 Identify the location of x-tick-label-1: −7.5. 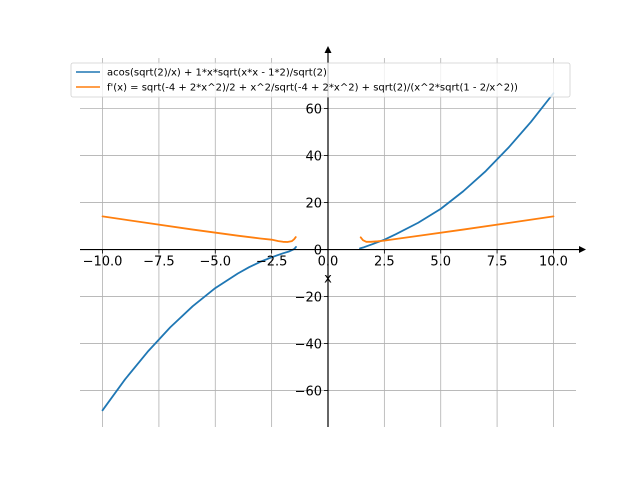
(159, 262).